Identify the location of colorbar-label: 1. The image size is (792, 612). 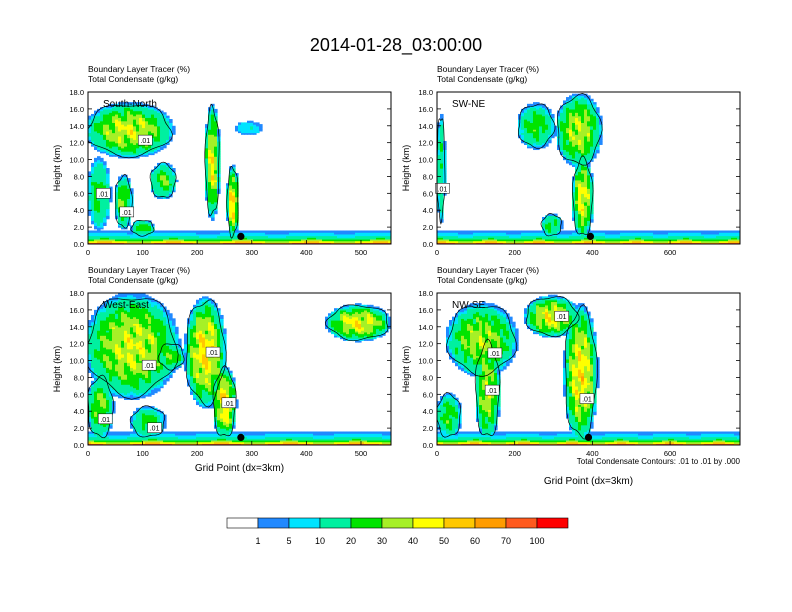
(257, 541).